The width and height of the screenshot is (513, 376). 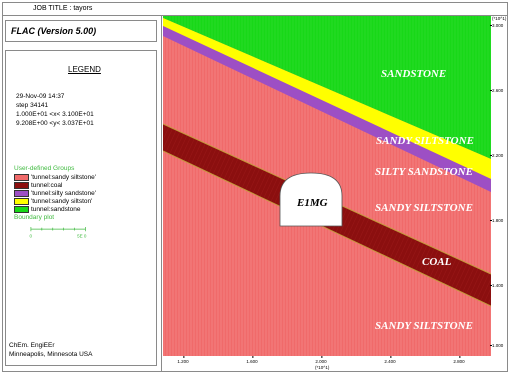 What do you see at coordinates (424, 326) in the screenshot?
I see `label-sandy-siltstone-lower: SANDY SILTSTONE` at bounding box center [424, 326].